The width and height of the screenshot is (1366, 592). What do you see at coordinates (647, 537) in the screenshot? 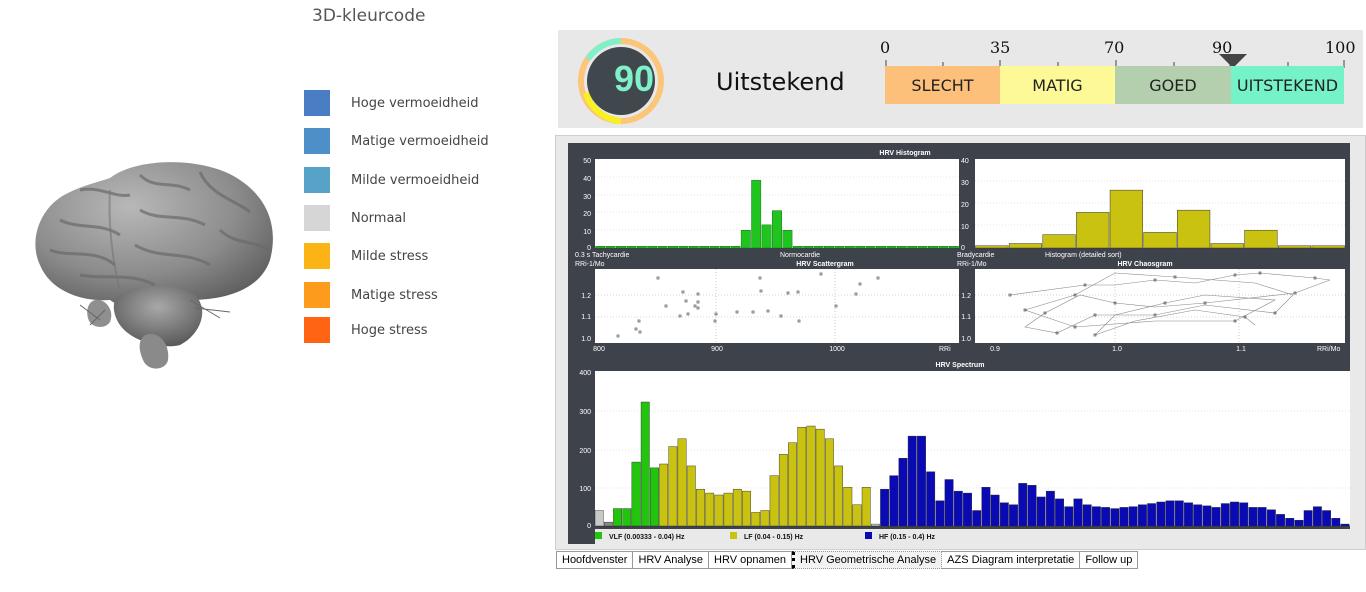
I see `legend-vlf-label: VLF (0.00333 - 0.04) Hz` at bounding box center [647, 537].